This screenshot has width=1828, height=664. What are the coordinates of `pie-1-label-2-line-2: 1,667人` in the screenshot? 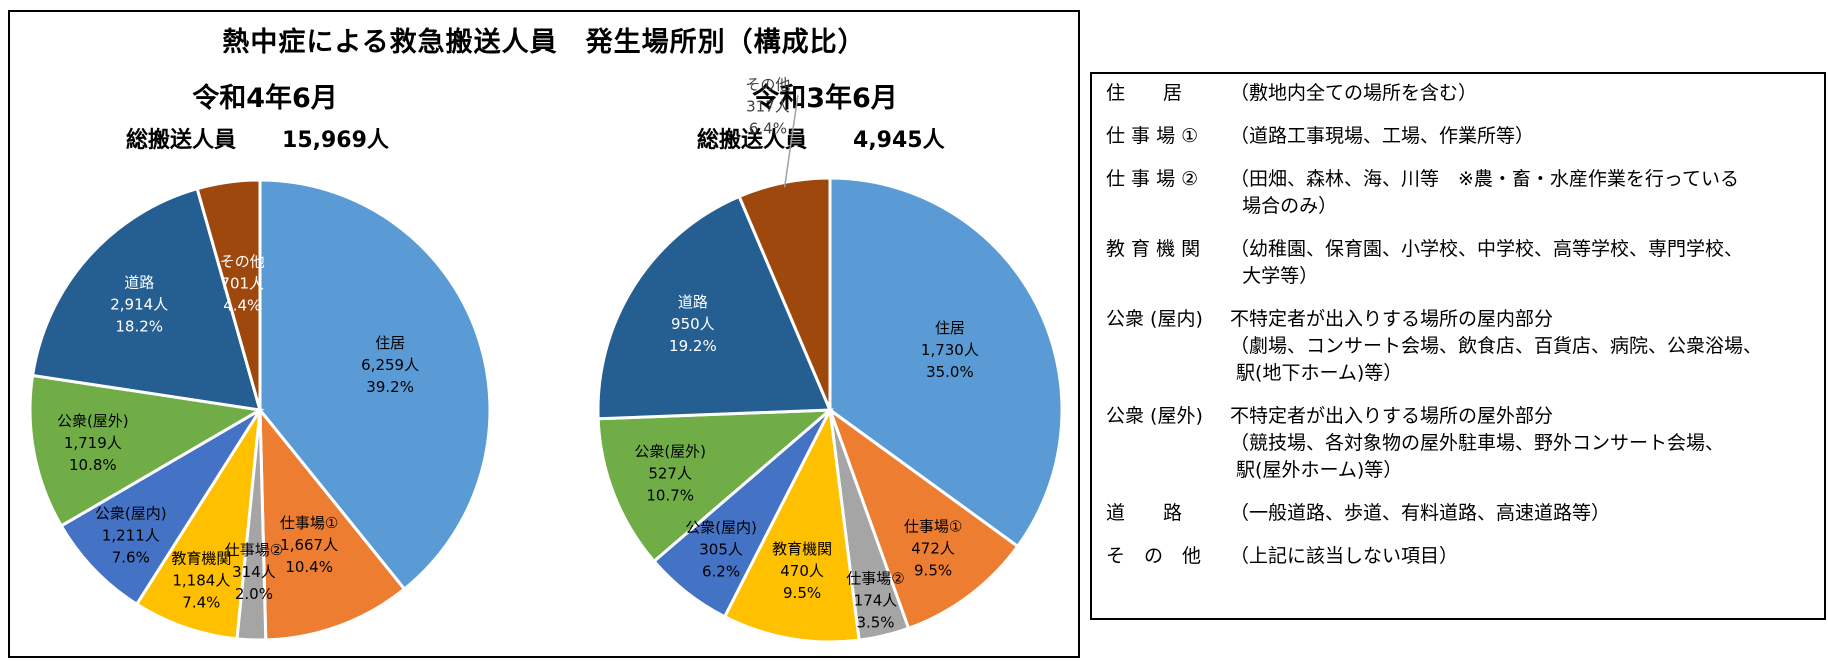 It's located at (309, 545).